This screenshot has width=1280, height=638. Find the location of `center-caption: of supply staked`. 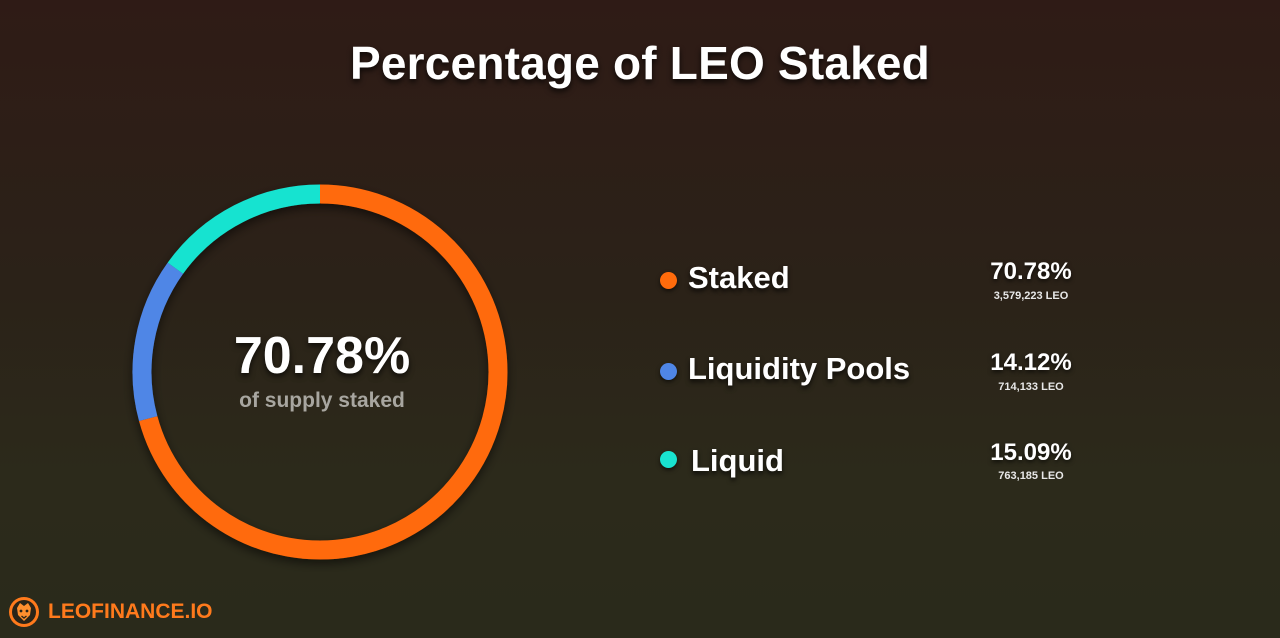

center-caption: of supply staked is located at coordinates (322, 400).